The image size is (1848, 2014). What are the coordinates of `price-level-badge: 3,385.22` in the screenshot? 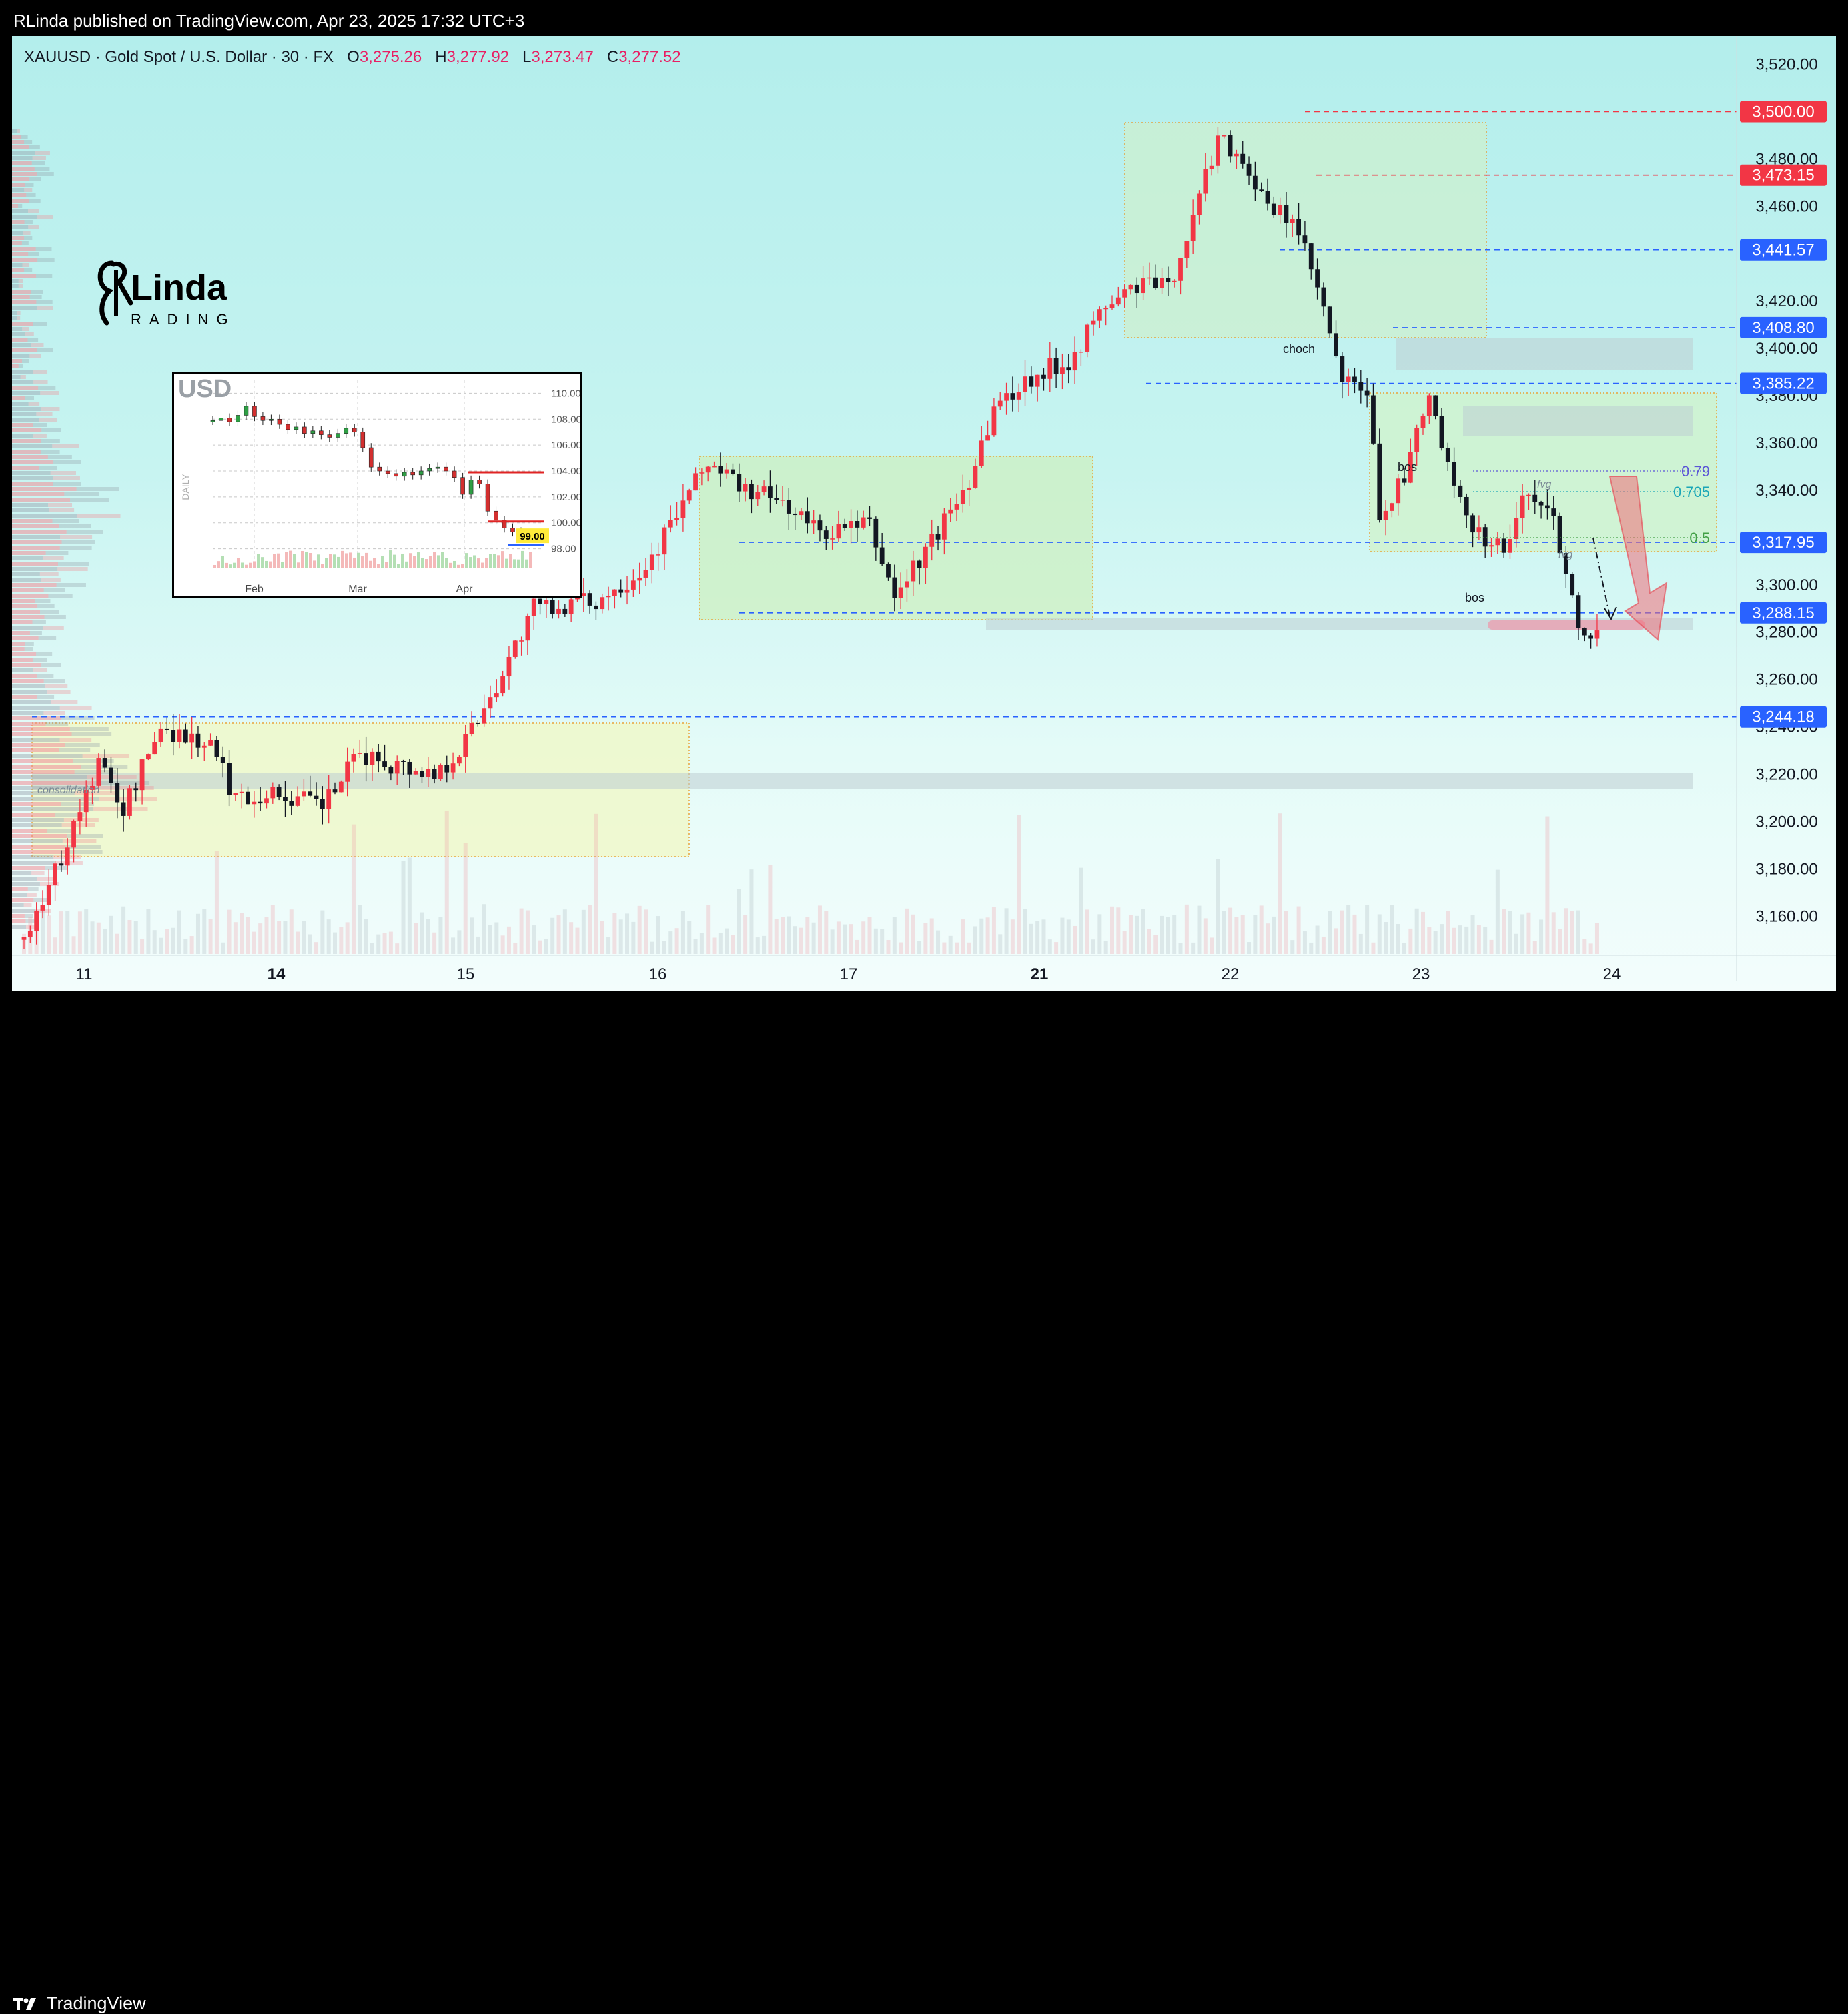 It's located at (1784, 383).